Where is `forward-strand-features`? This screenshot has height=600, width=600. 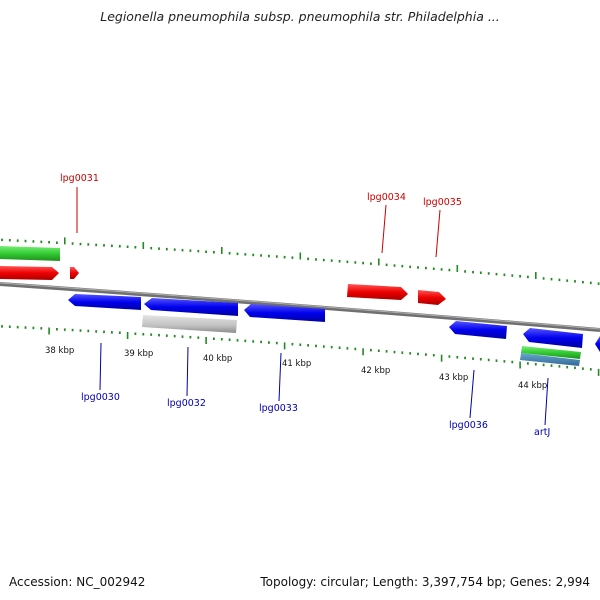 forward-strand-features is located at coordinates (223, 275).